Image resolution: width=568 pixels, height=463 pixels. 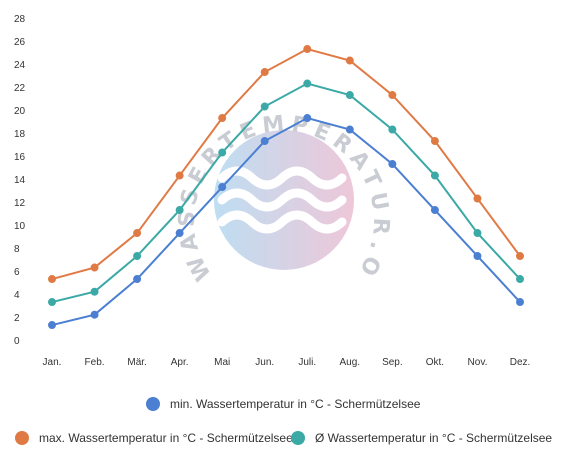 I want to click on x-tick-label: Dez., so click(x=520, y=362).